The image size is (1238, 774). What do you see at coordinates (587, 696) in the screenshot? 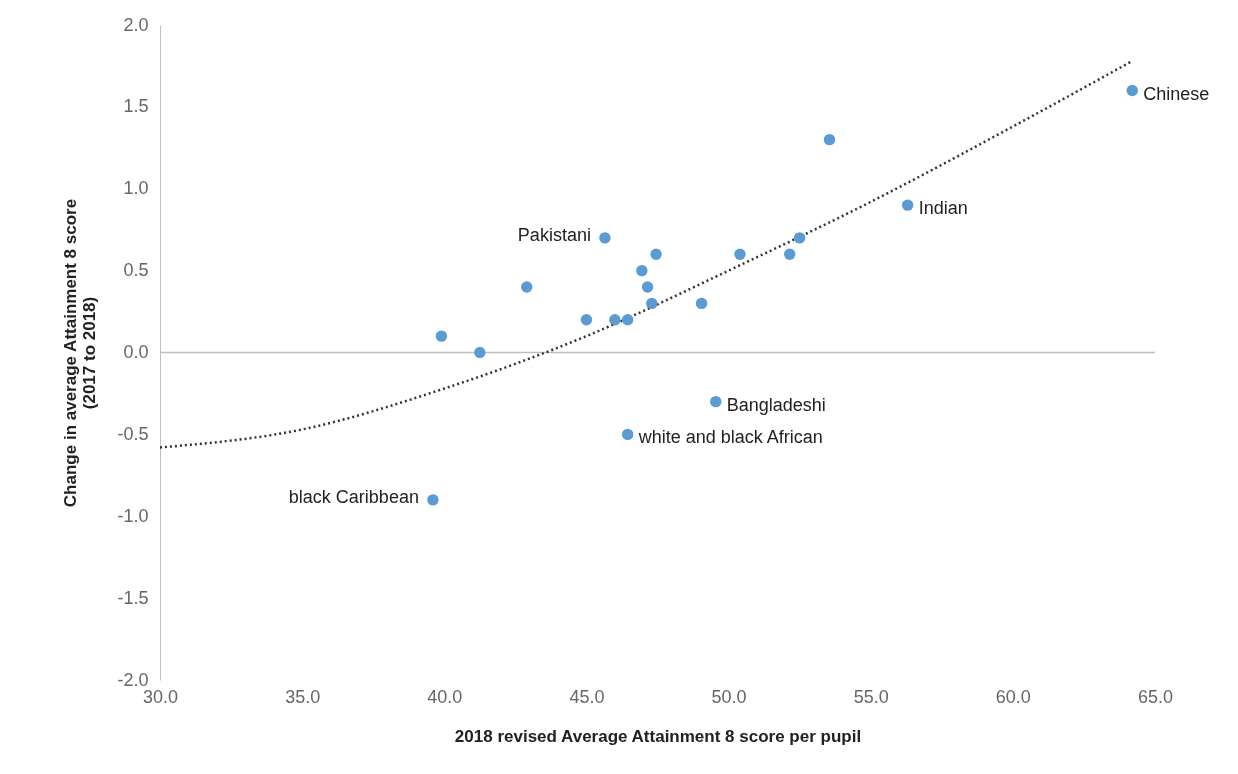
I see `x-tick-label: 45.0` at bounding box center [587, 696].